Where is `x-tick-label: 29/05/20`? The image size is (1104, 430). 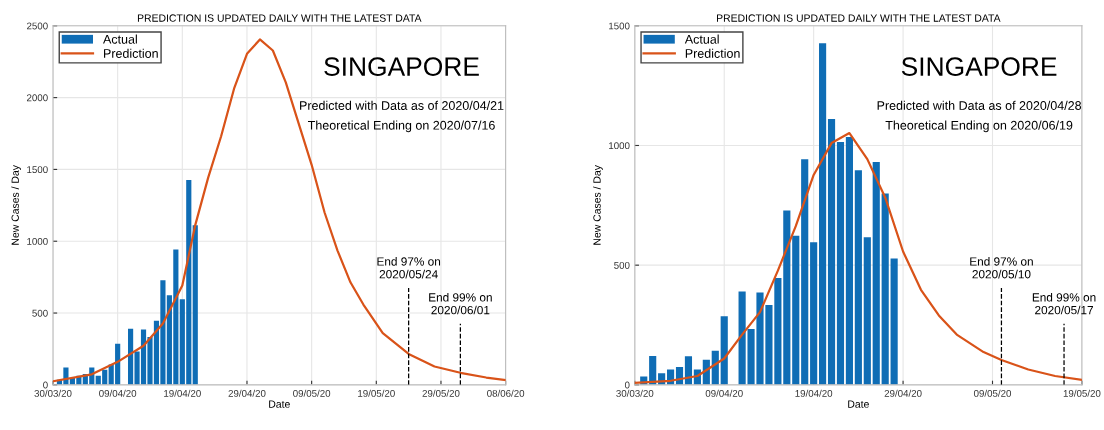 x-tick-label: 29/05/20 is located at coordinates (441, 393).